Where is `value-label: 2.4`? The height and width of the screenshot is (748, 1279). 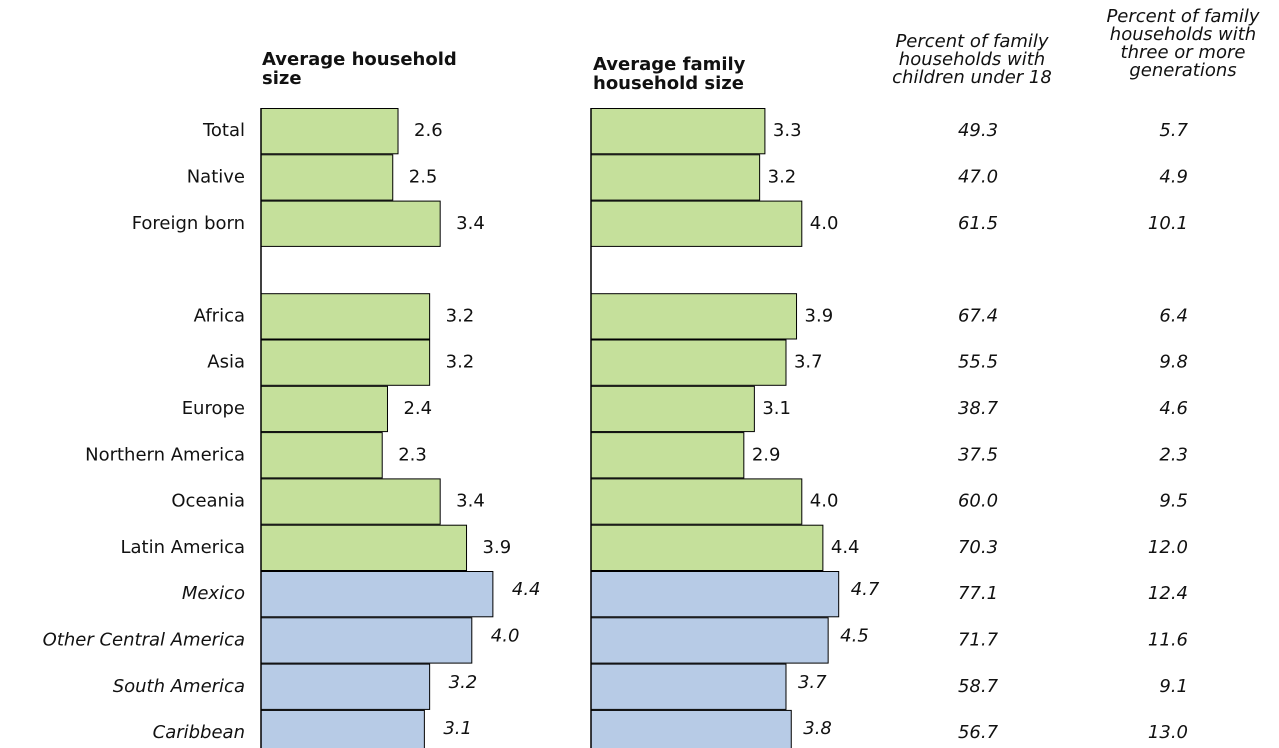 value-label: 2.4 is located at coordinates (417, 408).